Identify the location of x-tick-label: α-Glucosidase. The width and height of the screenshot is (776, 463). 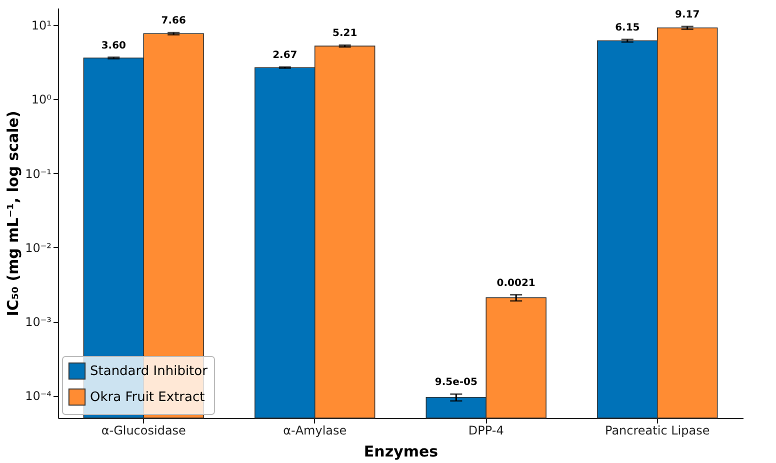
(143, 431).